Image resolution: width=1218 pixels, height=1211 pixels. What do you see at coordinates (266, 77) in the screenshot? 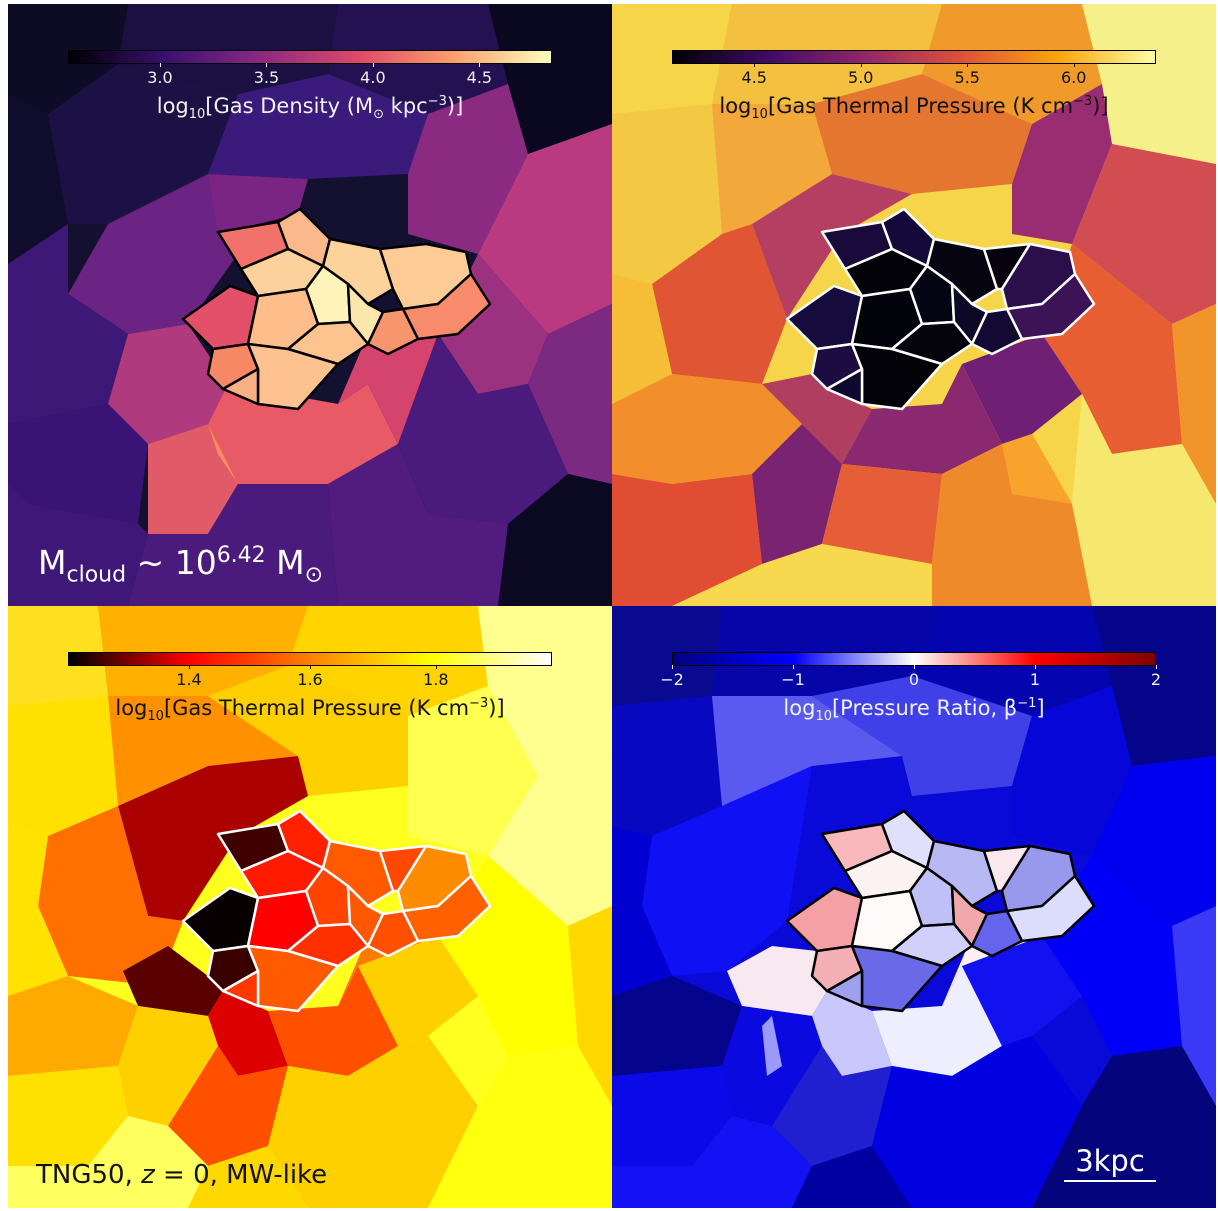
I see `colorbar-tick-label: 3.5` at bounding box center [266, 77].